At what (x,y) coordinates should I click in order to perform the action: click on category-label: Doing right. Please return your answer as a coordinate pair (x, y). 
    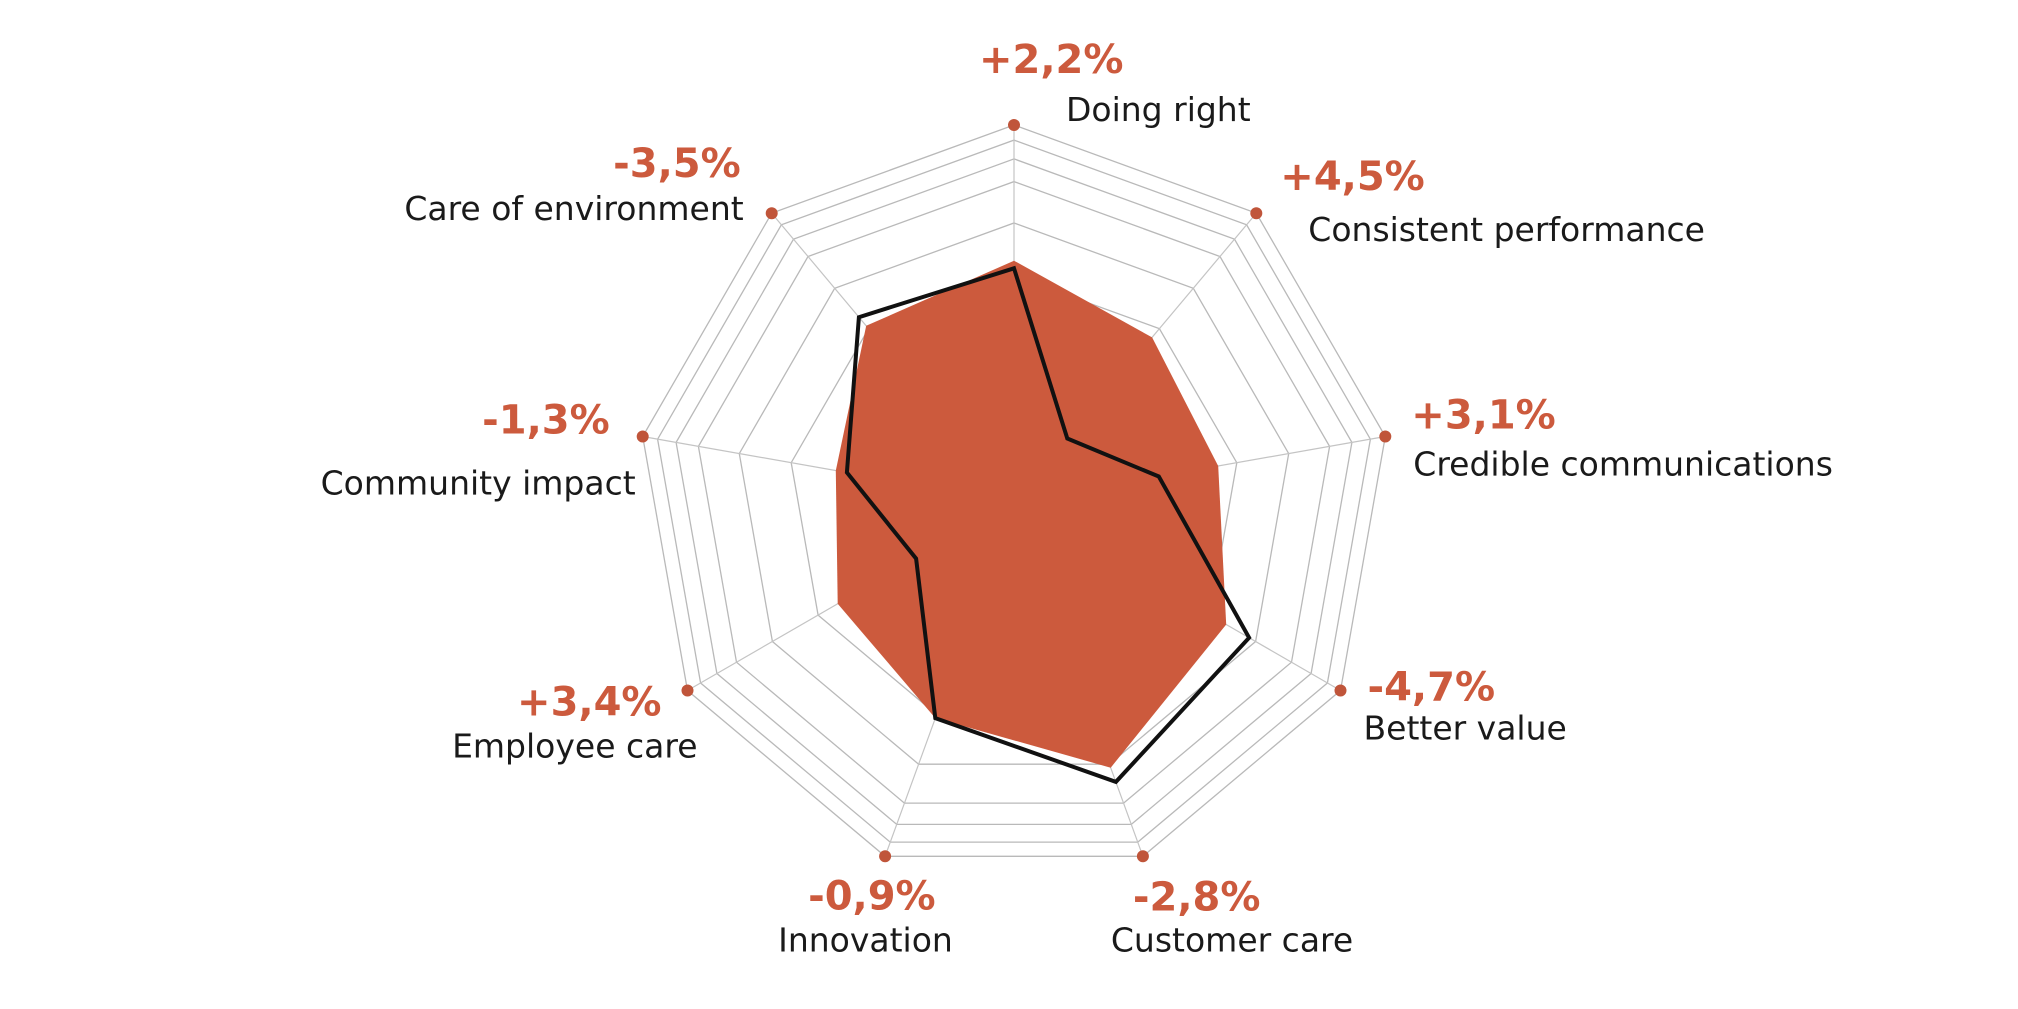
    Looking at the image, I should click on (1158, 109).